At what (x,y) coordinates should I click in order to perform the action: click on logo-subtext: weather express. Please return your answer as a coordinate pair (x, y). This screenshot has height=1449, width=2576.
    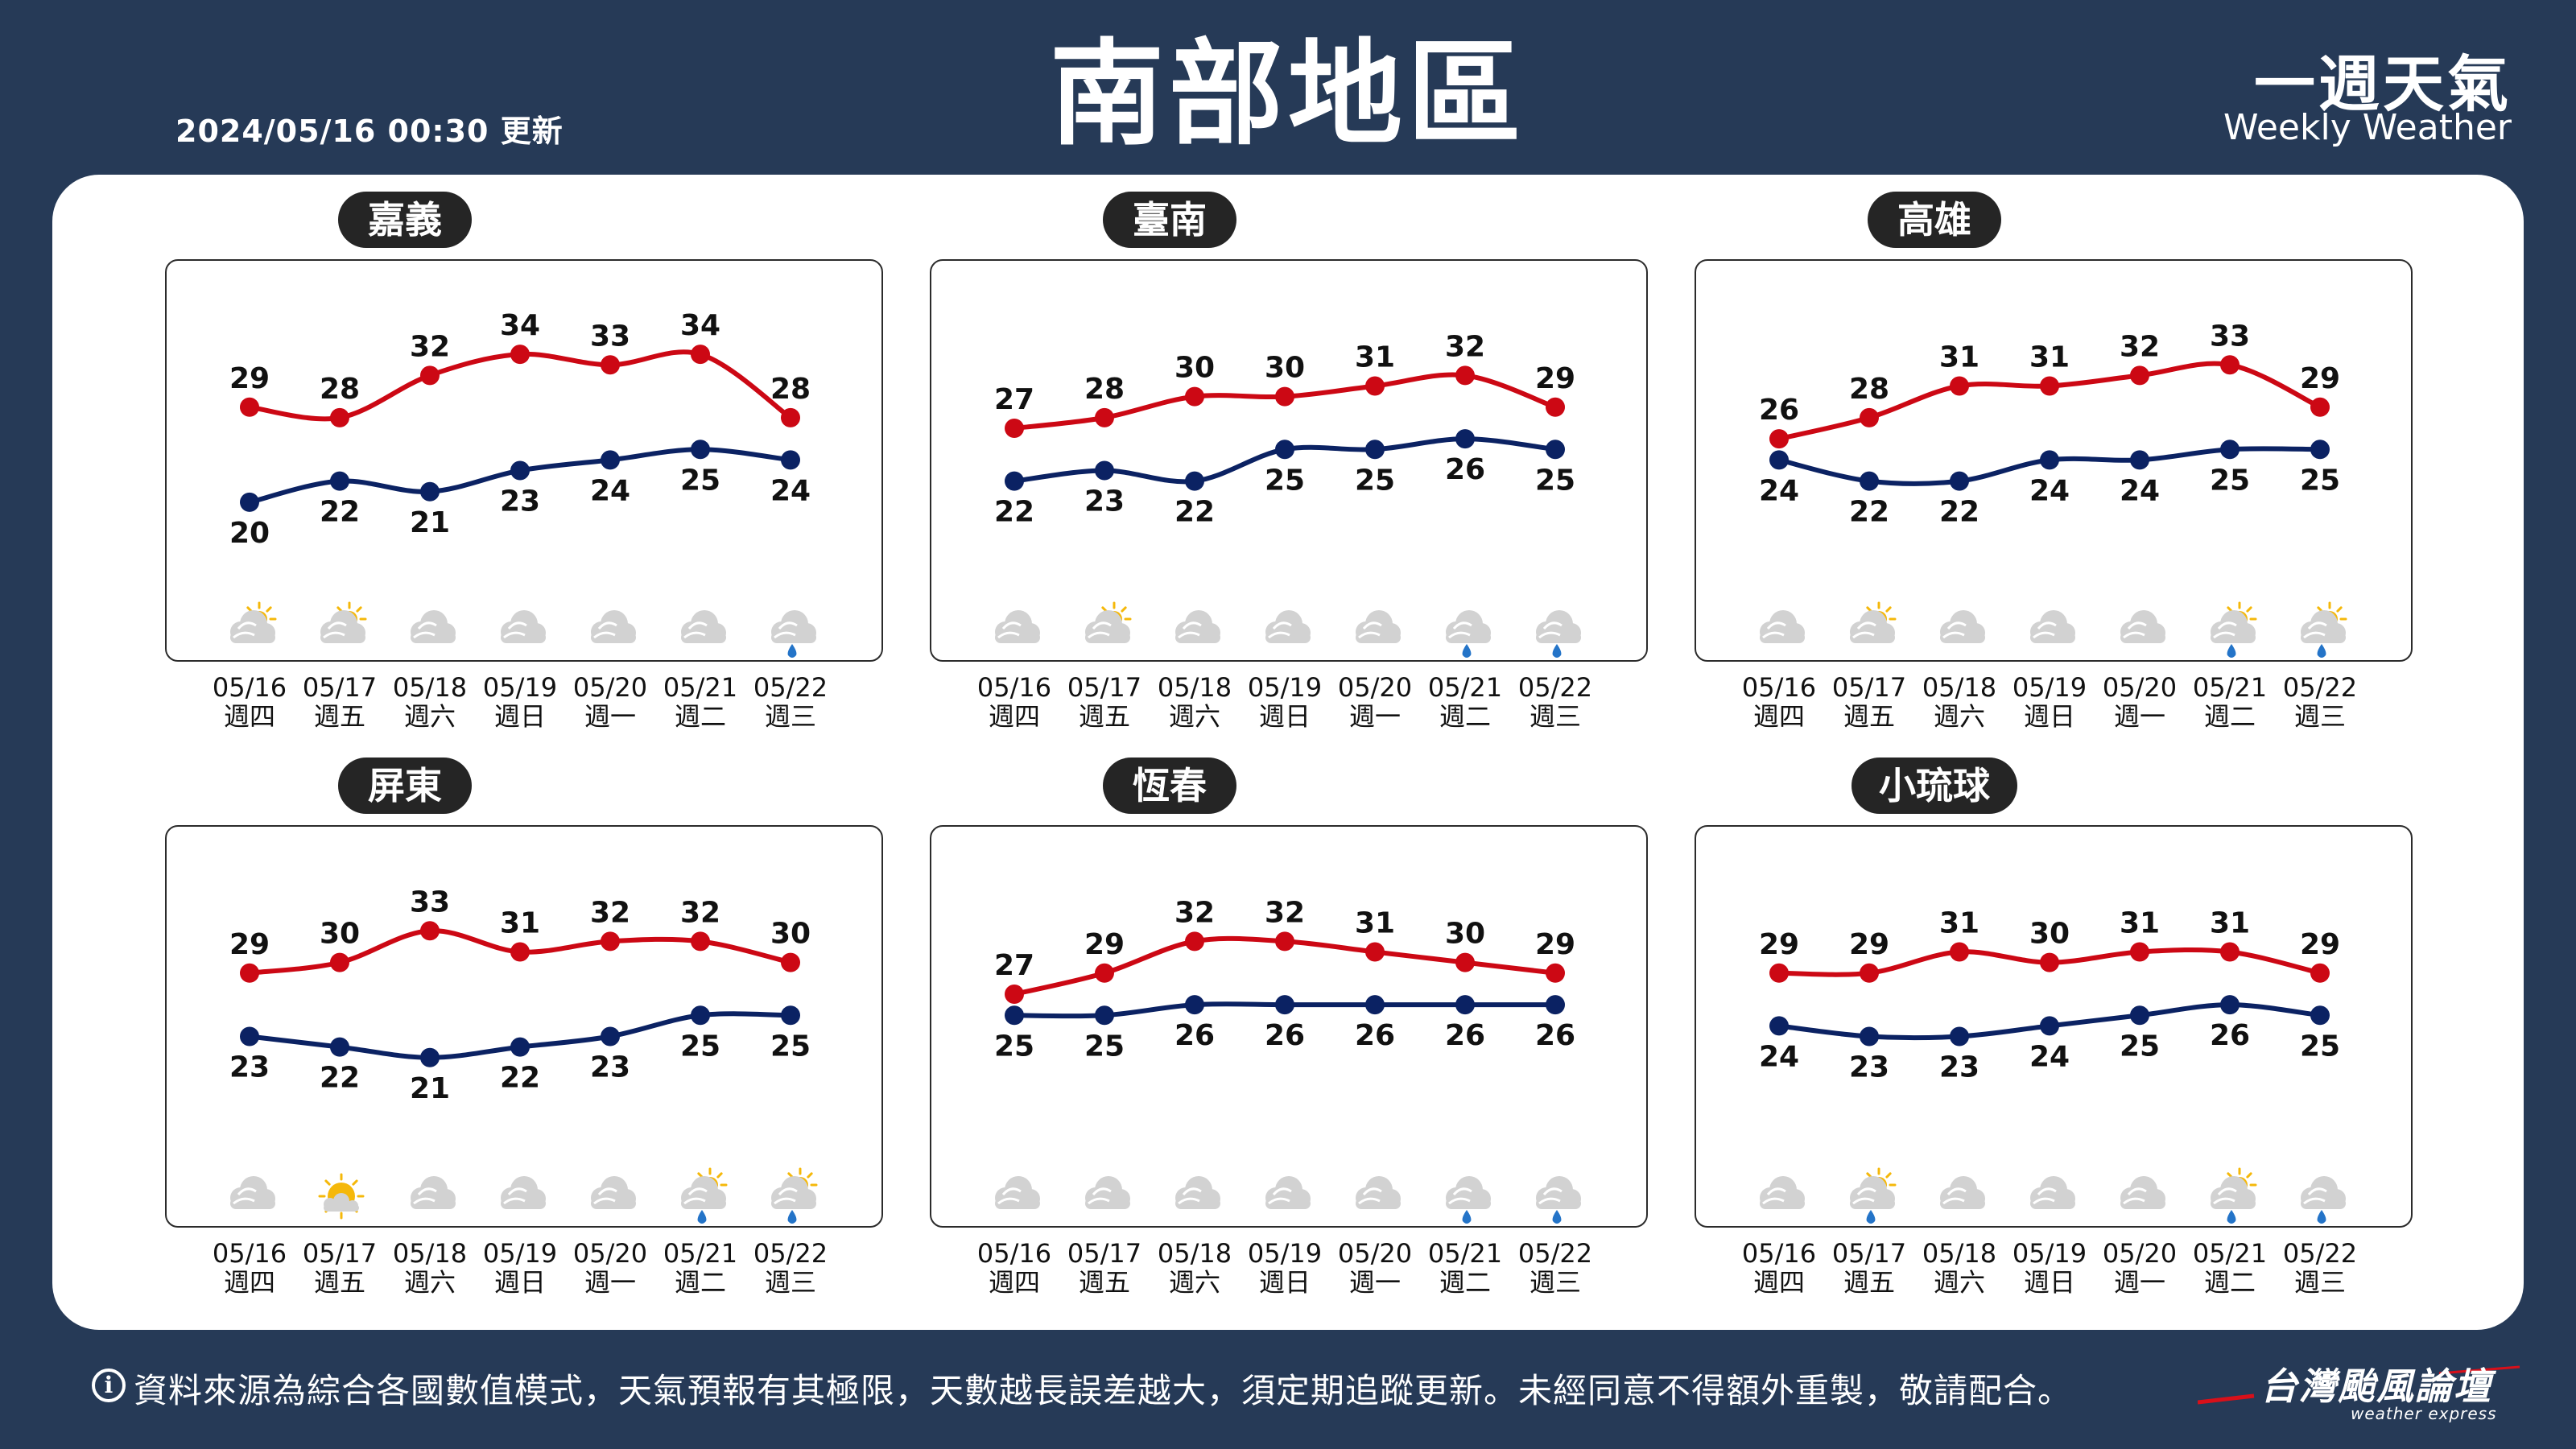
    Looking at the image, I should click on (2424, 1413).